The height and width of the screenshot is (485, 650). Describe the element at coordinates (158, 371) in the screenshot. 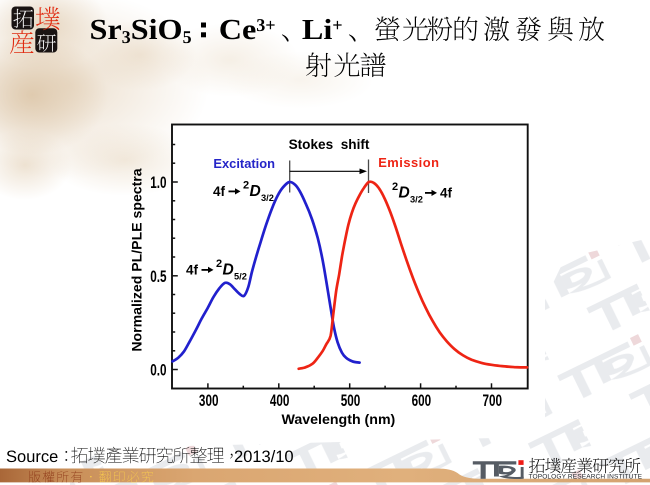

I see `svg-text: 0.0` at that location.